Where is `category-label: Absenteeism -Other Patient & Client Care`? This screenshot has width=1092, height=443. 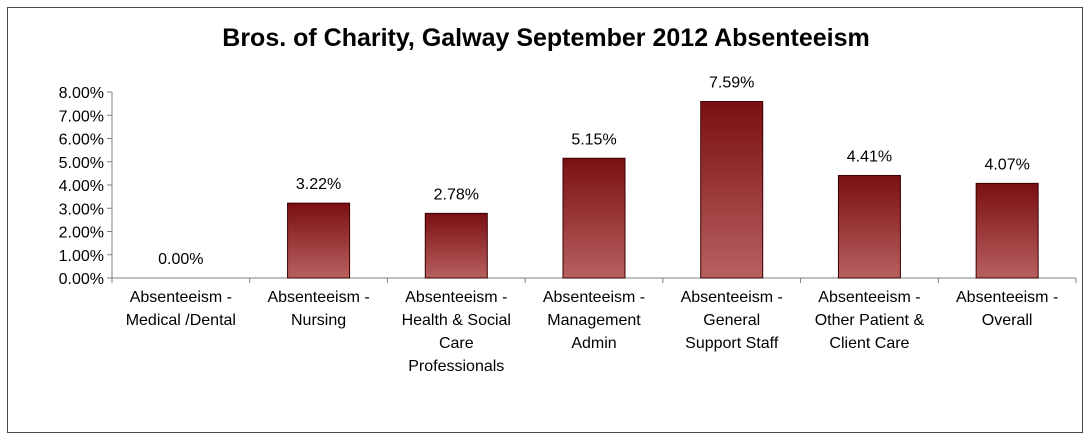
category-label: Absenteeism -Other Patient & Client Care is located at coordinates (870, 320).